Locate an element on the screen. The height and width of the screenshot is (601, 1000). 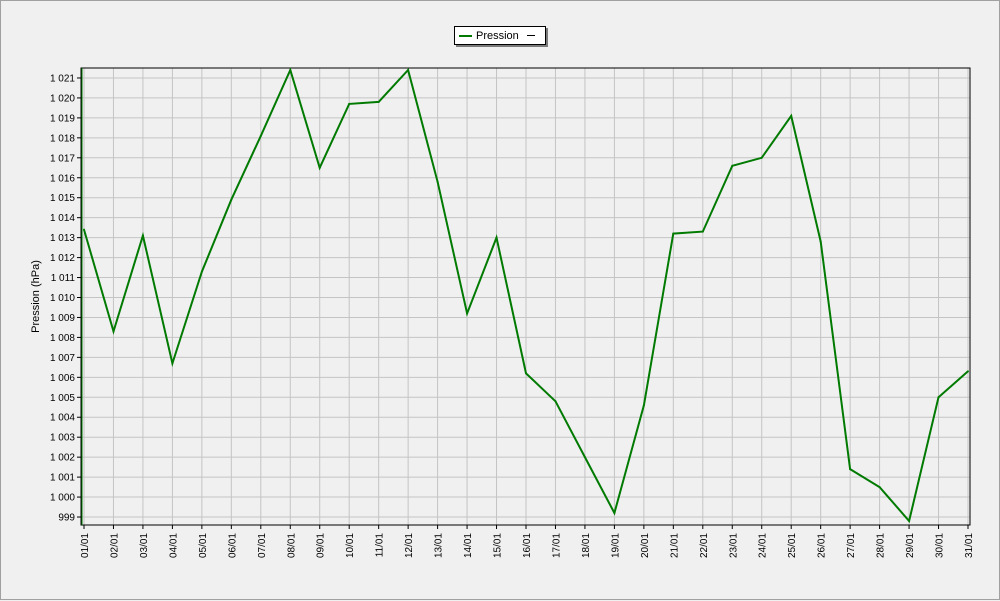
y-tick-label: 1 008 is located at coordinates (62, 338).